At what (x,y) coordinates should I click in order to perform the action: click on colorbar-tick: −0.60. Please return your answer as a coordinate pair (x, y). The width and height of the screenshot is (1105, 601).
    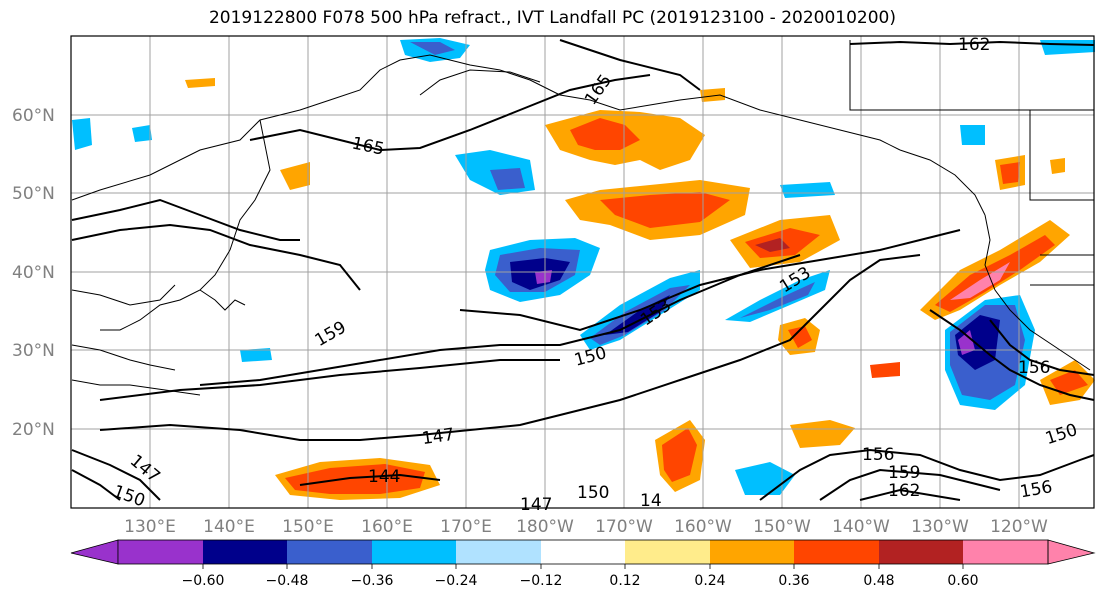
    Looking at the image, I should click on (203, 581).